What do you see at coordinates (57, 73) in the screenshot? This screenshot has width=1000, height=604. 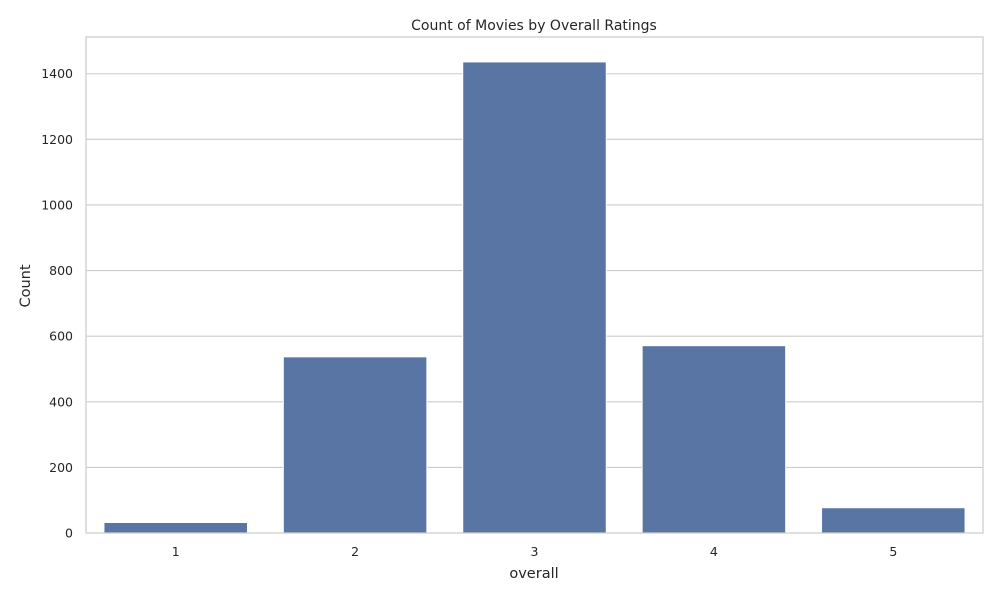 I see `y-tick-label: 1400` at bounding box center [57, 73].